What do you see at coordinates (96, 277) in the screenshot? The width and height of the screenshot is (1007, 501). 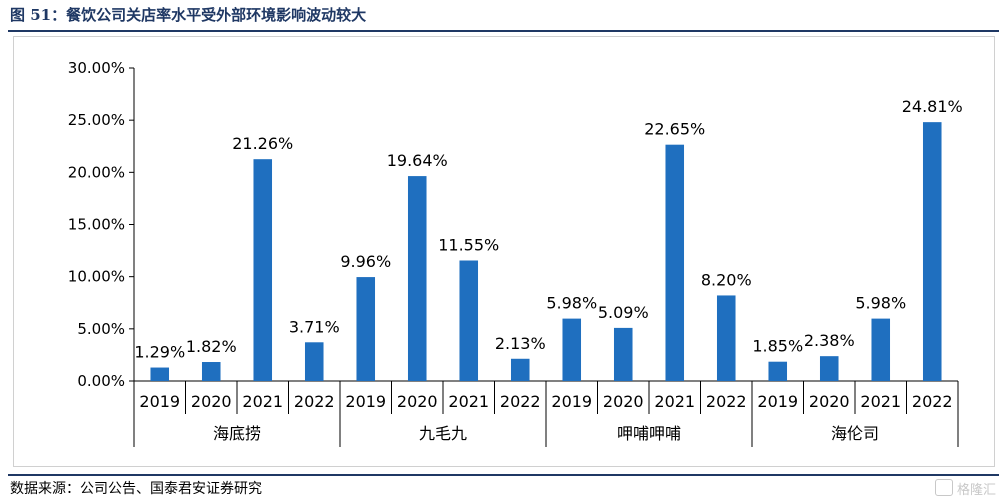 I see `y-tick-label: 10.00%` at bounding box center [96, 277].